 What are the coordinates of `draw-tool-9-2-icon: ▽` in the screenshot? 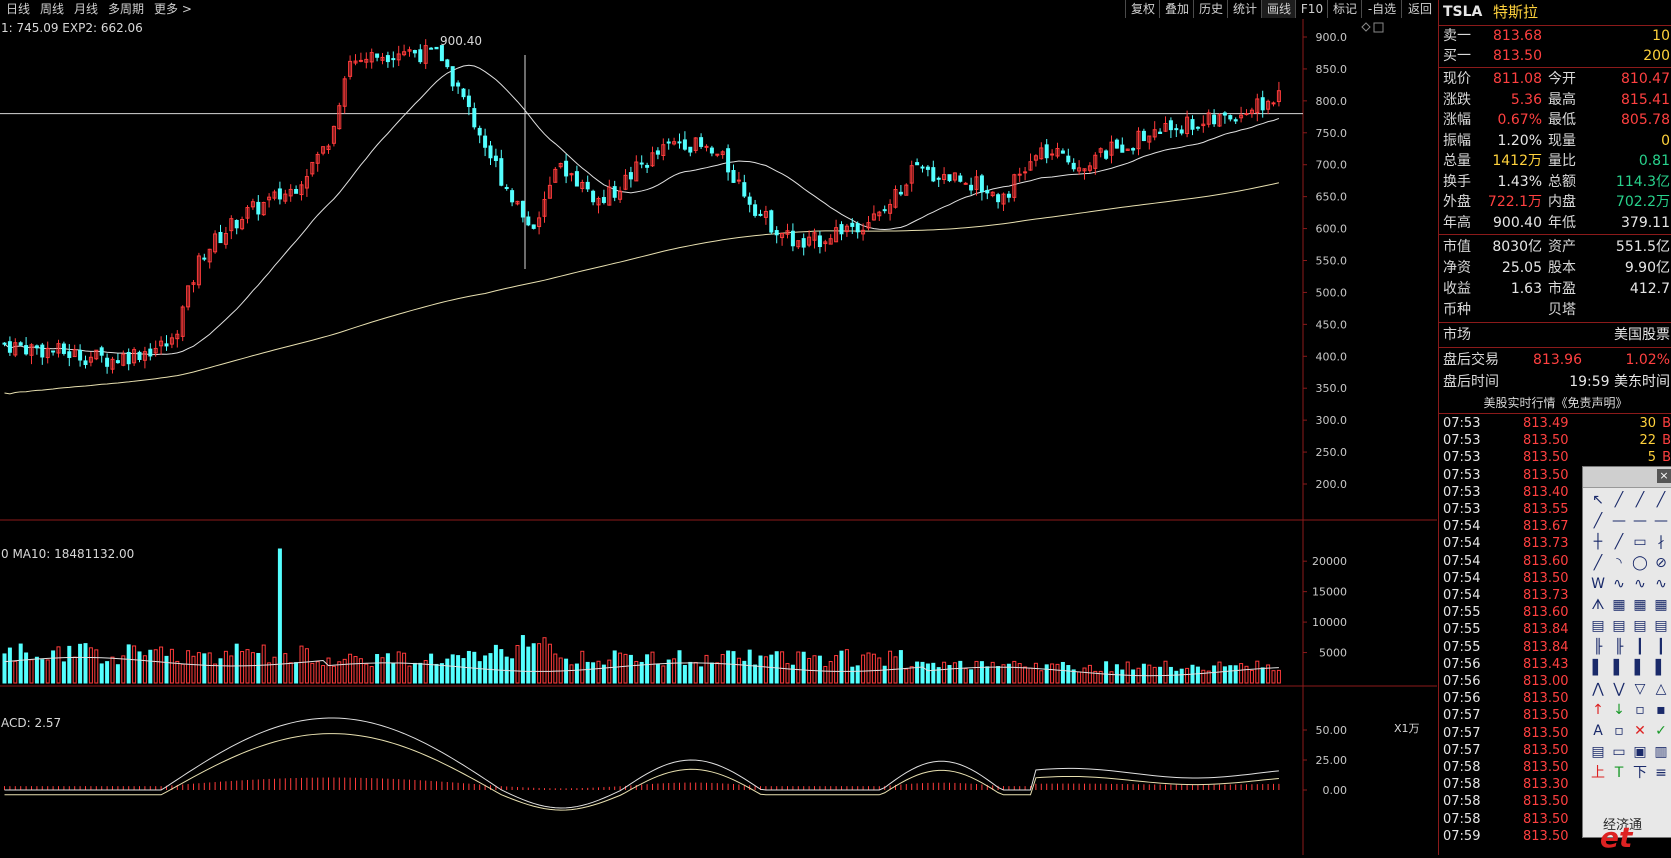 It's located at (1640, 689).